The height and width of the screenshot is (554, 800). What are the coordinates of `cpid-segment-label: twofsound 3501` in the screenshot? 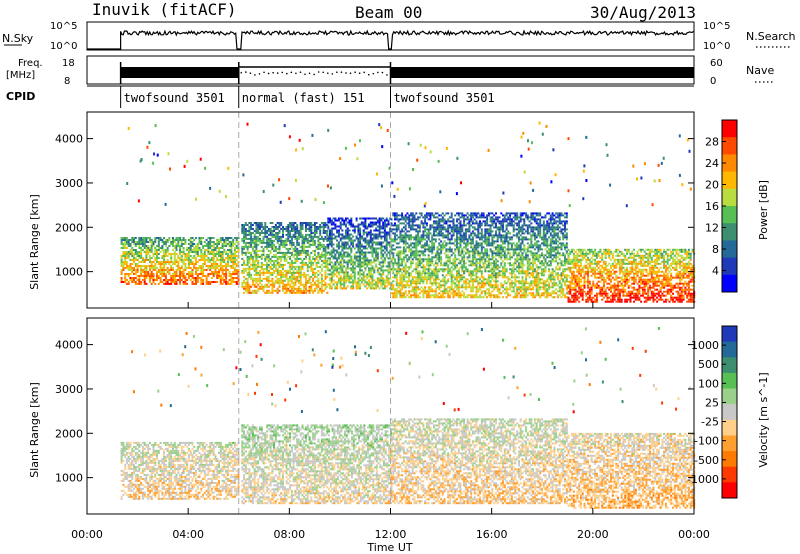 It's located at (174, 98).